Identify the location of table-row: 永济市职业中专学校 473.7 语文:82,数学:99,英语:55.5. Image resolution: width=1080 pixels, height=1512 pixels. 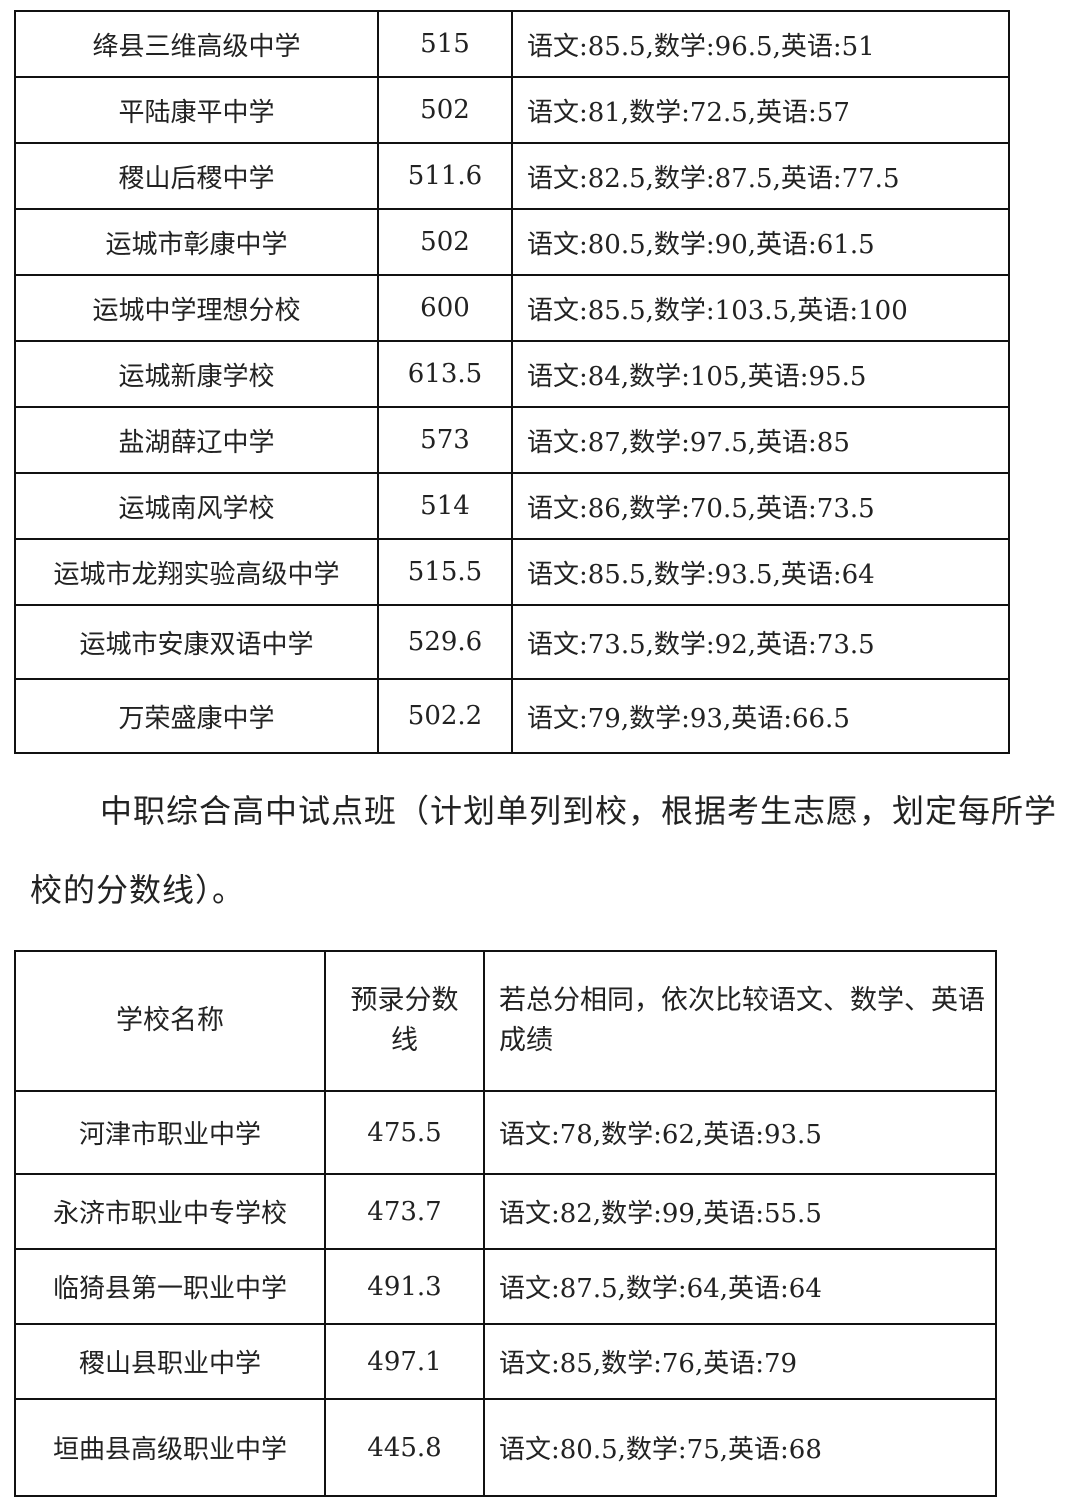
(505, 1211).